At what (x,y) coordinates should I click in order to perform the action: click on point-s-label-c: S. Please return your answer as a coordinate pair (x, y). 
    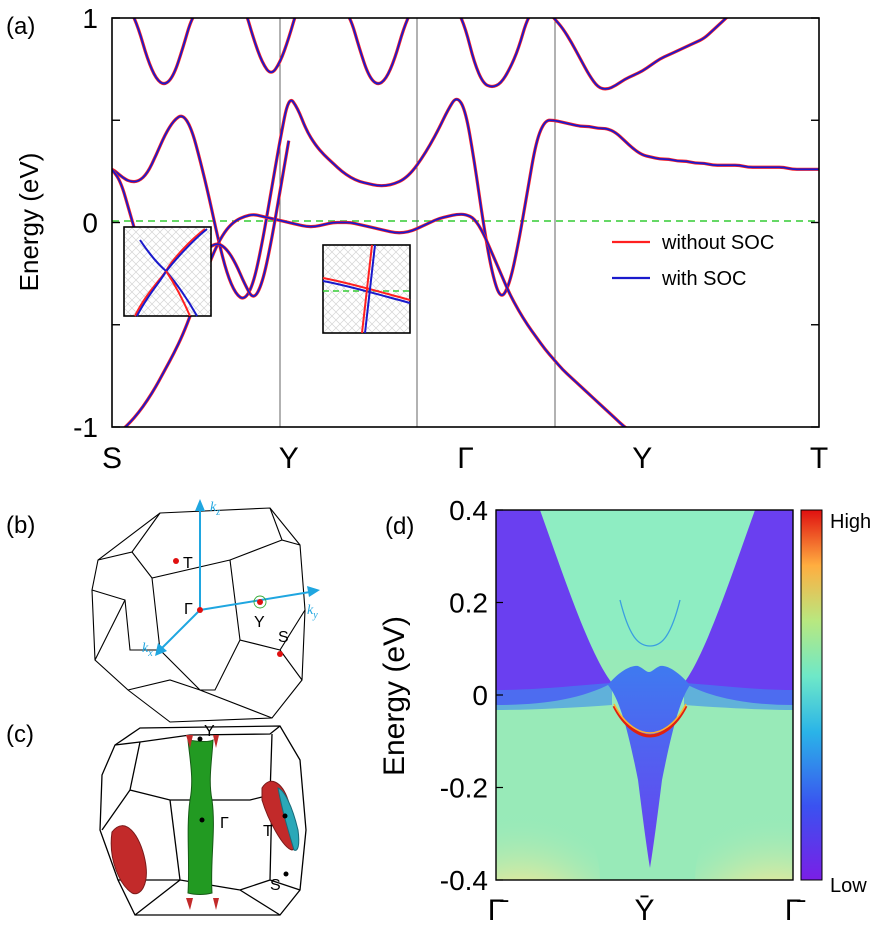
    Looking at the image, I should click on (275, 885).